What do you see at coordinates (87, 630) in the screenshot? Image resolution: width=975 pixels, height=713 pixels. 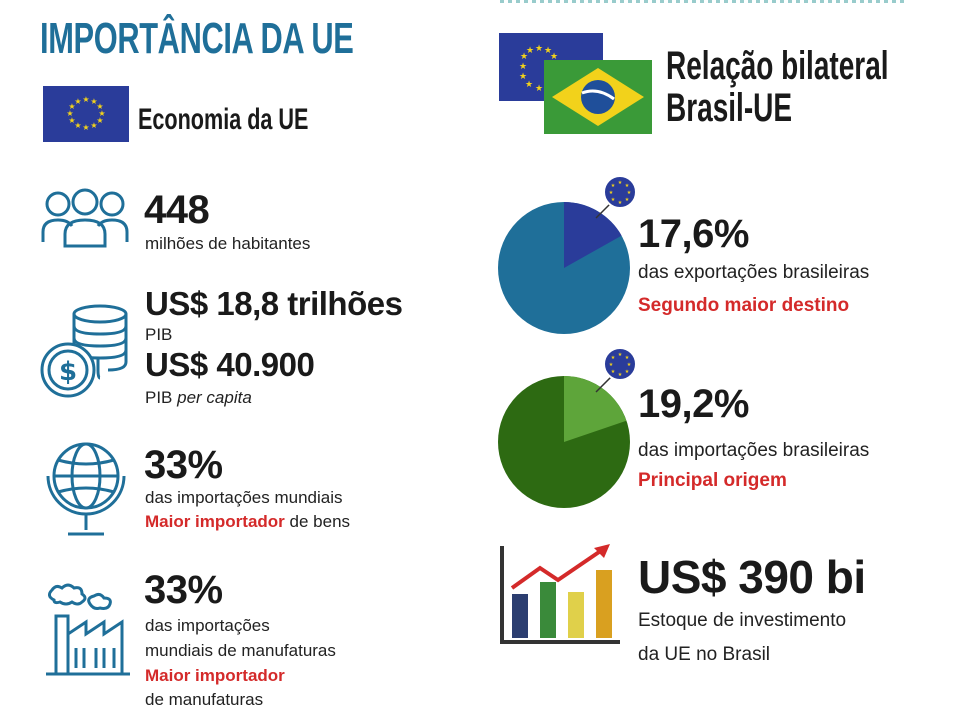 I see `factory-icon` at bounding box center [87, 630].